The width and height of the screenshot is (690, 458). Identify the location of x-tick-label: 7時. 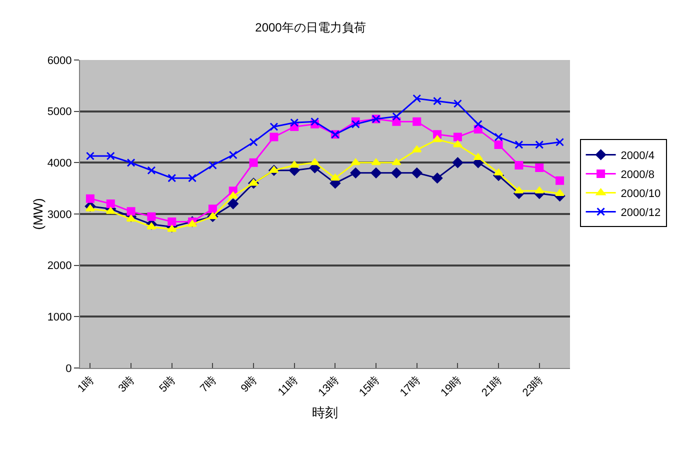
(208, 384).